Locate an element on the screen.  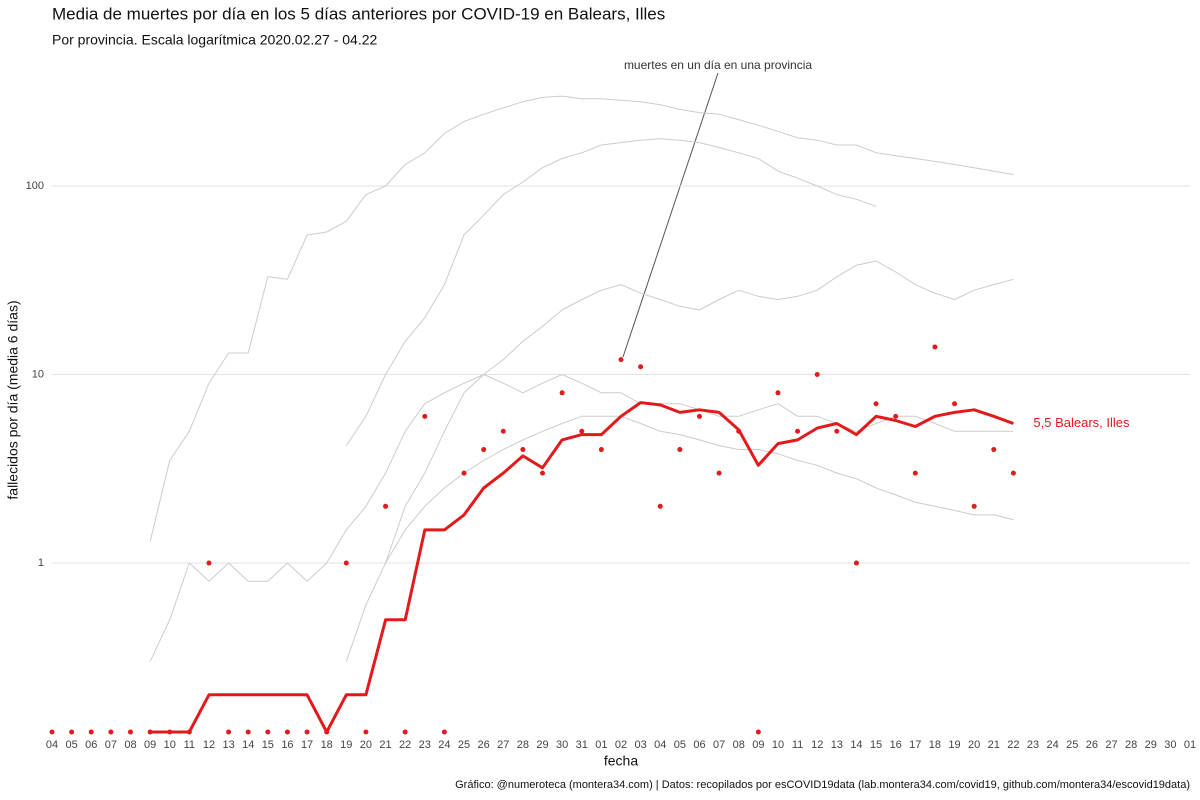
end-label: 5,5 Balears, Illes is located at coordinates (1081, 422).